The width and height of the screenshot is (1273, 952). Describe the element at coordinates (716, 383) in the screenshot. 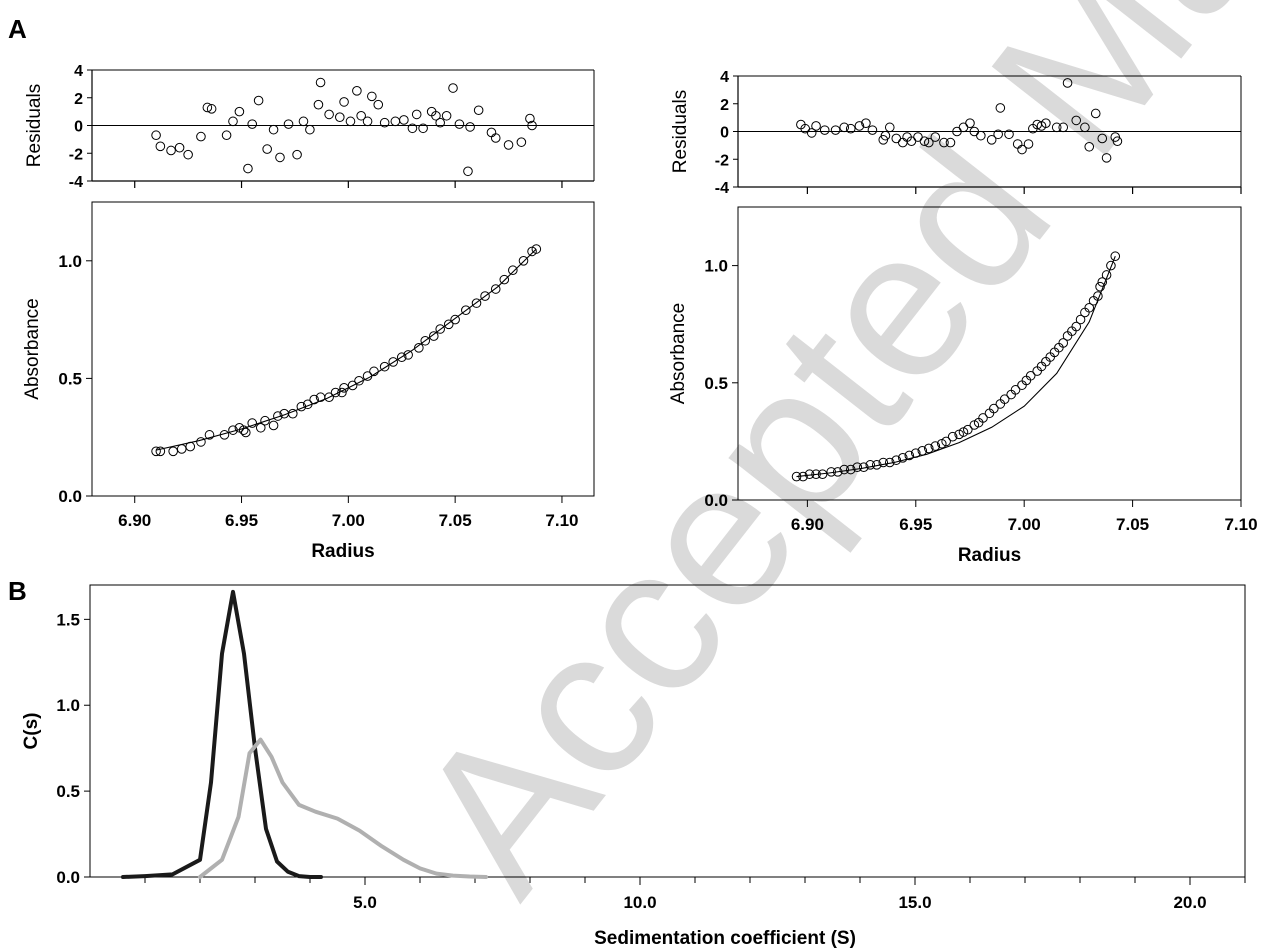

I see `main-y-tick-label: 0.5` at that location.